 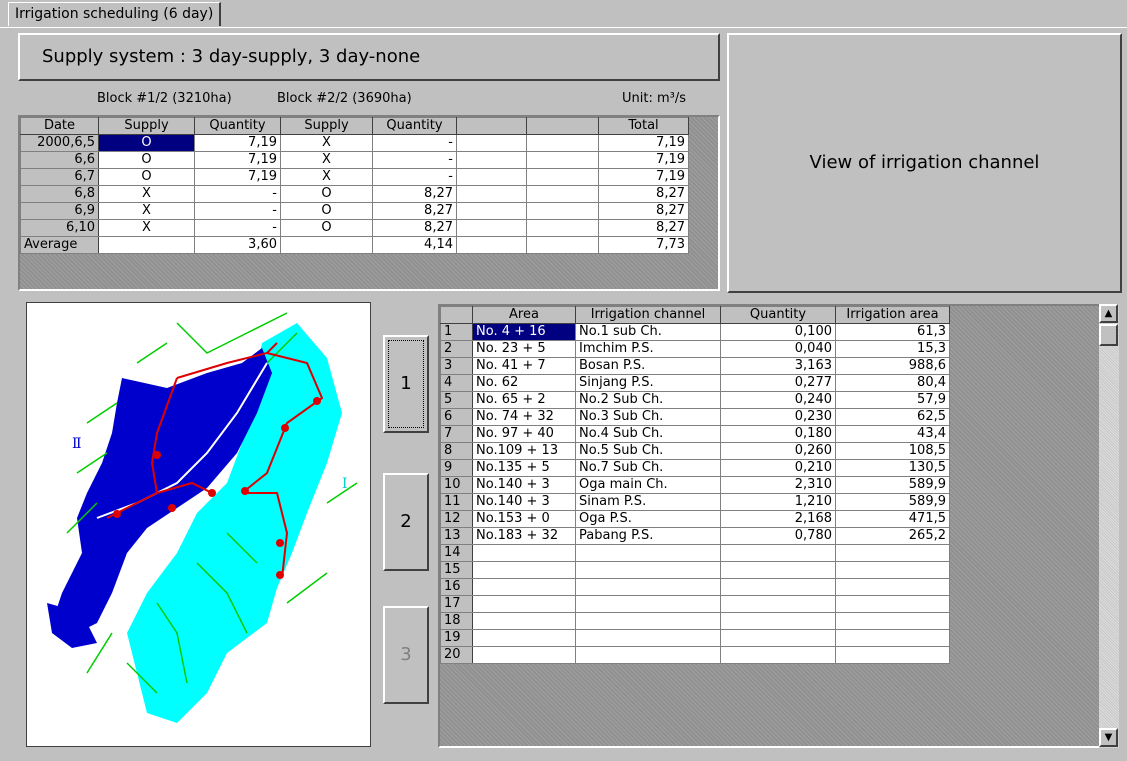 I want to click on channel-row: 2 No. 23 + 5 Imchim P.S. 0,040 15,3, so click(x=695, y=349).